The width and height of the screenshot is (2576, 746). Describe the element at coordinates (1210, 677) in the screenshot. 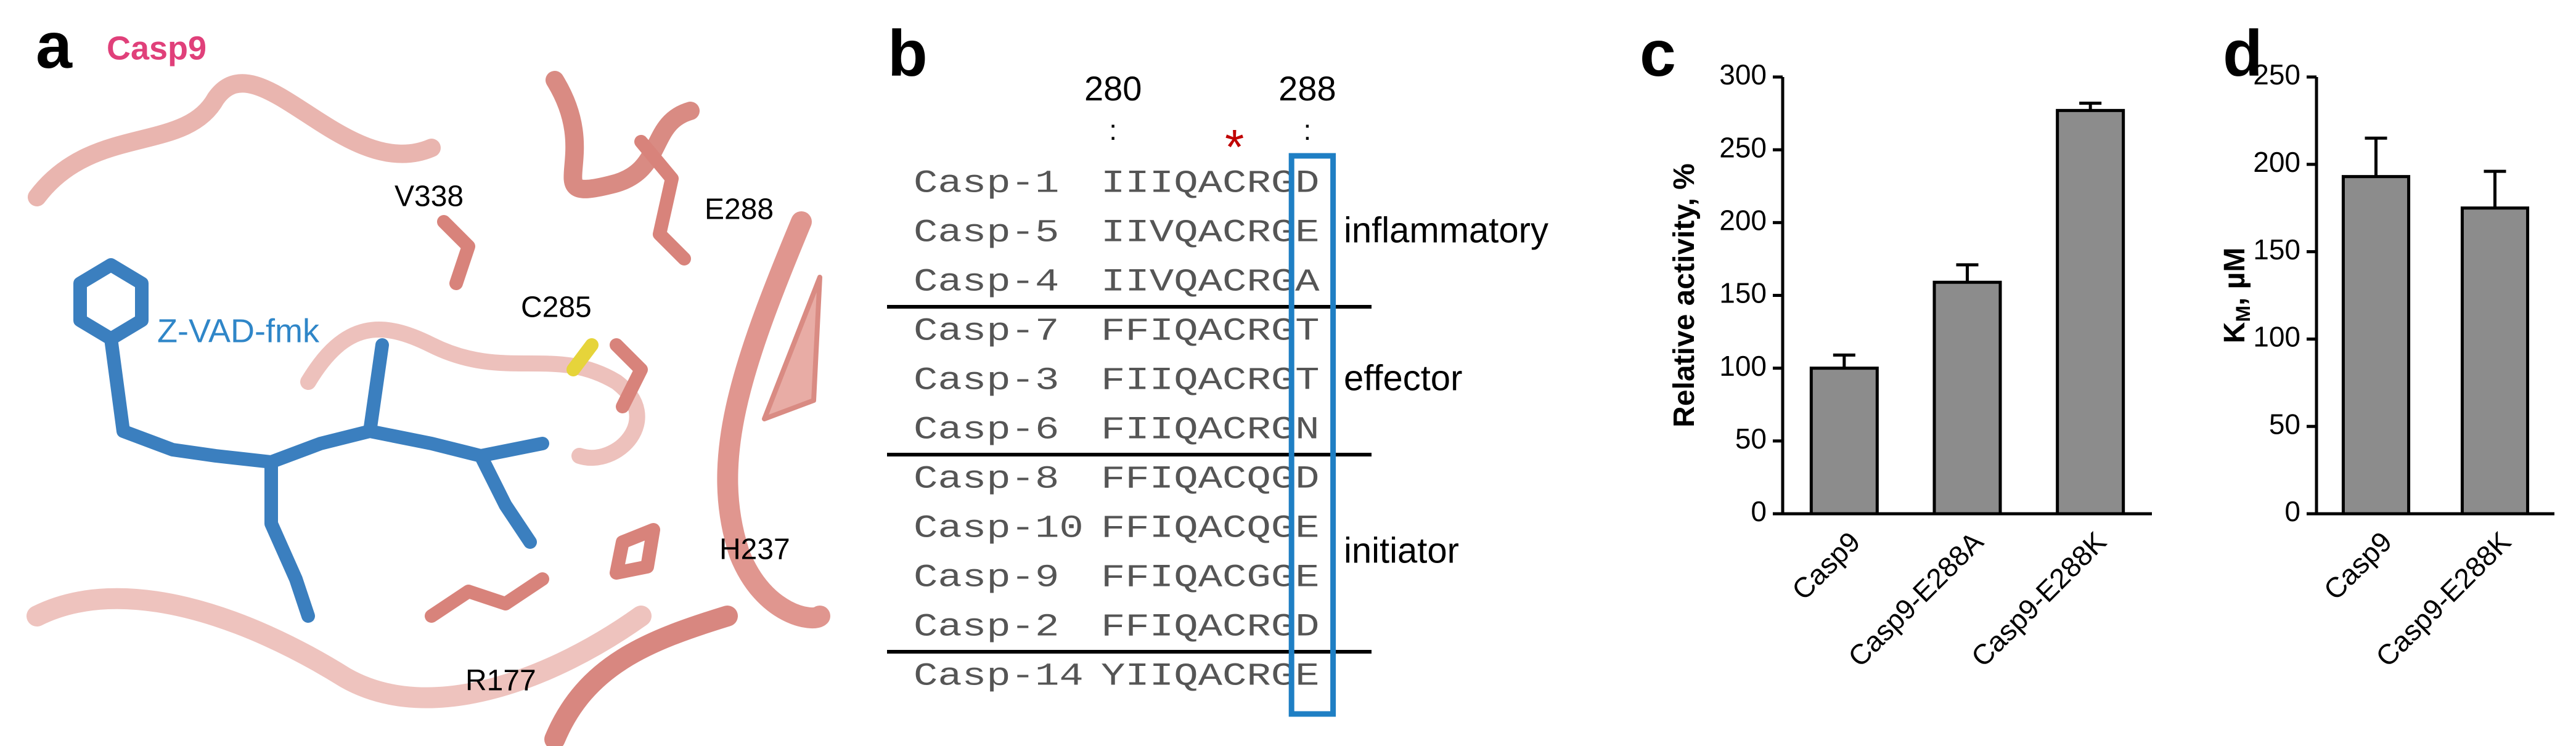

I see `sequence: YIIQACRGE` at that location.